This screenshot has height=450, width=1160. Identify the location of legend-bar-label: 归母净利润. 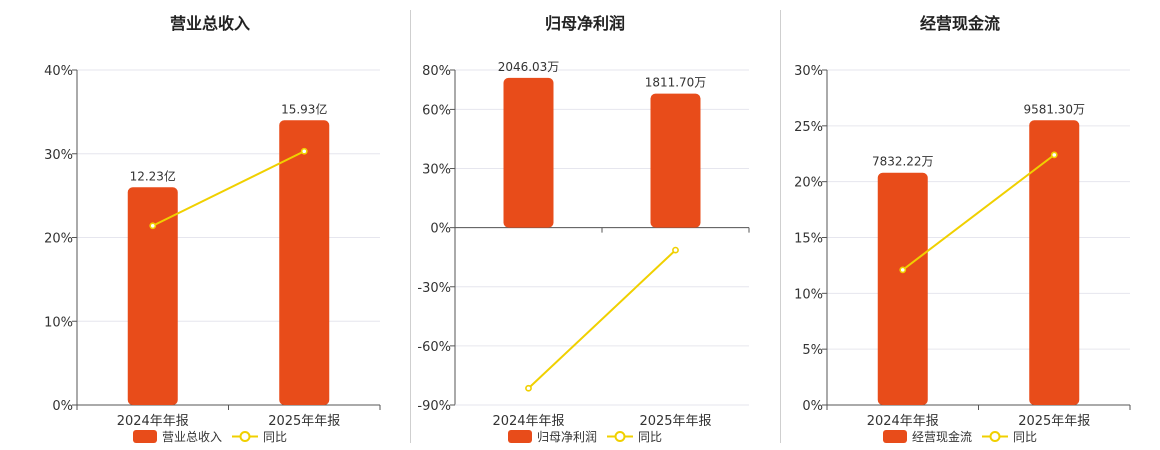
(567, 437).